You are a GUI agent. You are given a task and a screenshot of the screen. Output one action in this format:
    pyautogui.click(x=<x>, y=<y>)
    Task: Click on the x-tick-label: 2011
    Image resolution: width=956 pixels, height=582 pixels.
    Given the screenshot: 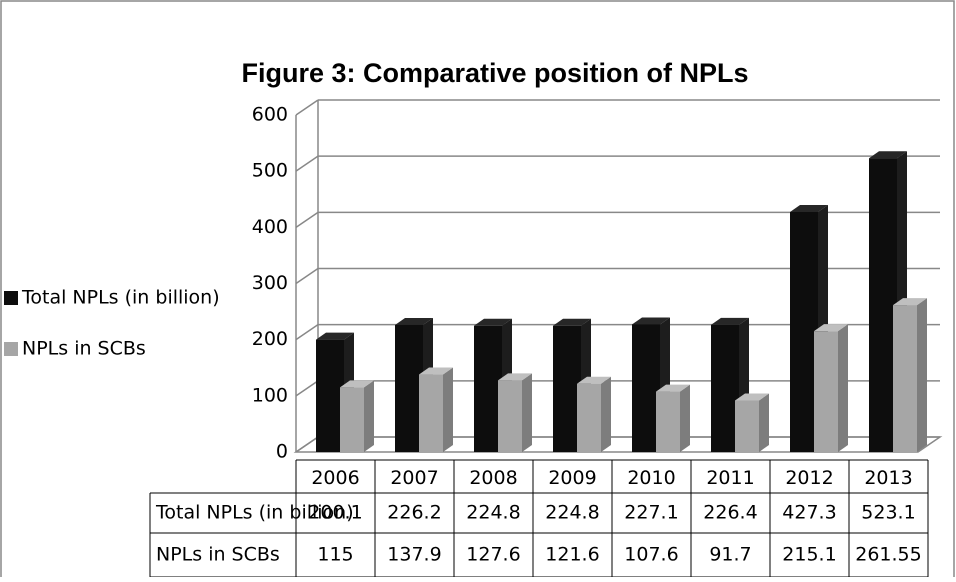 What is the action you would take?
    pyautogui.click(x=730, y=478)
    